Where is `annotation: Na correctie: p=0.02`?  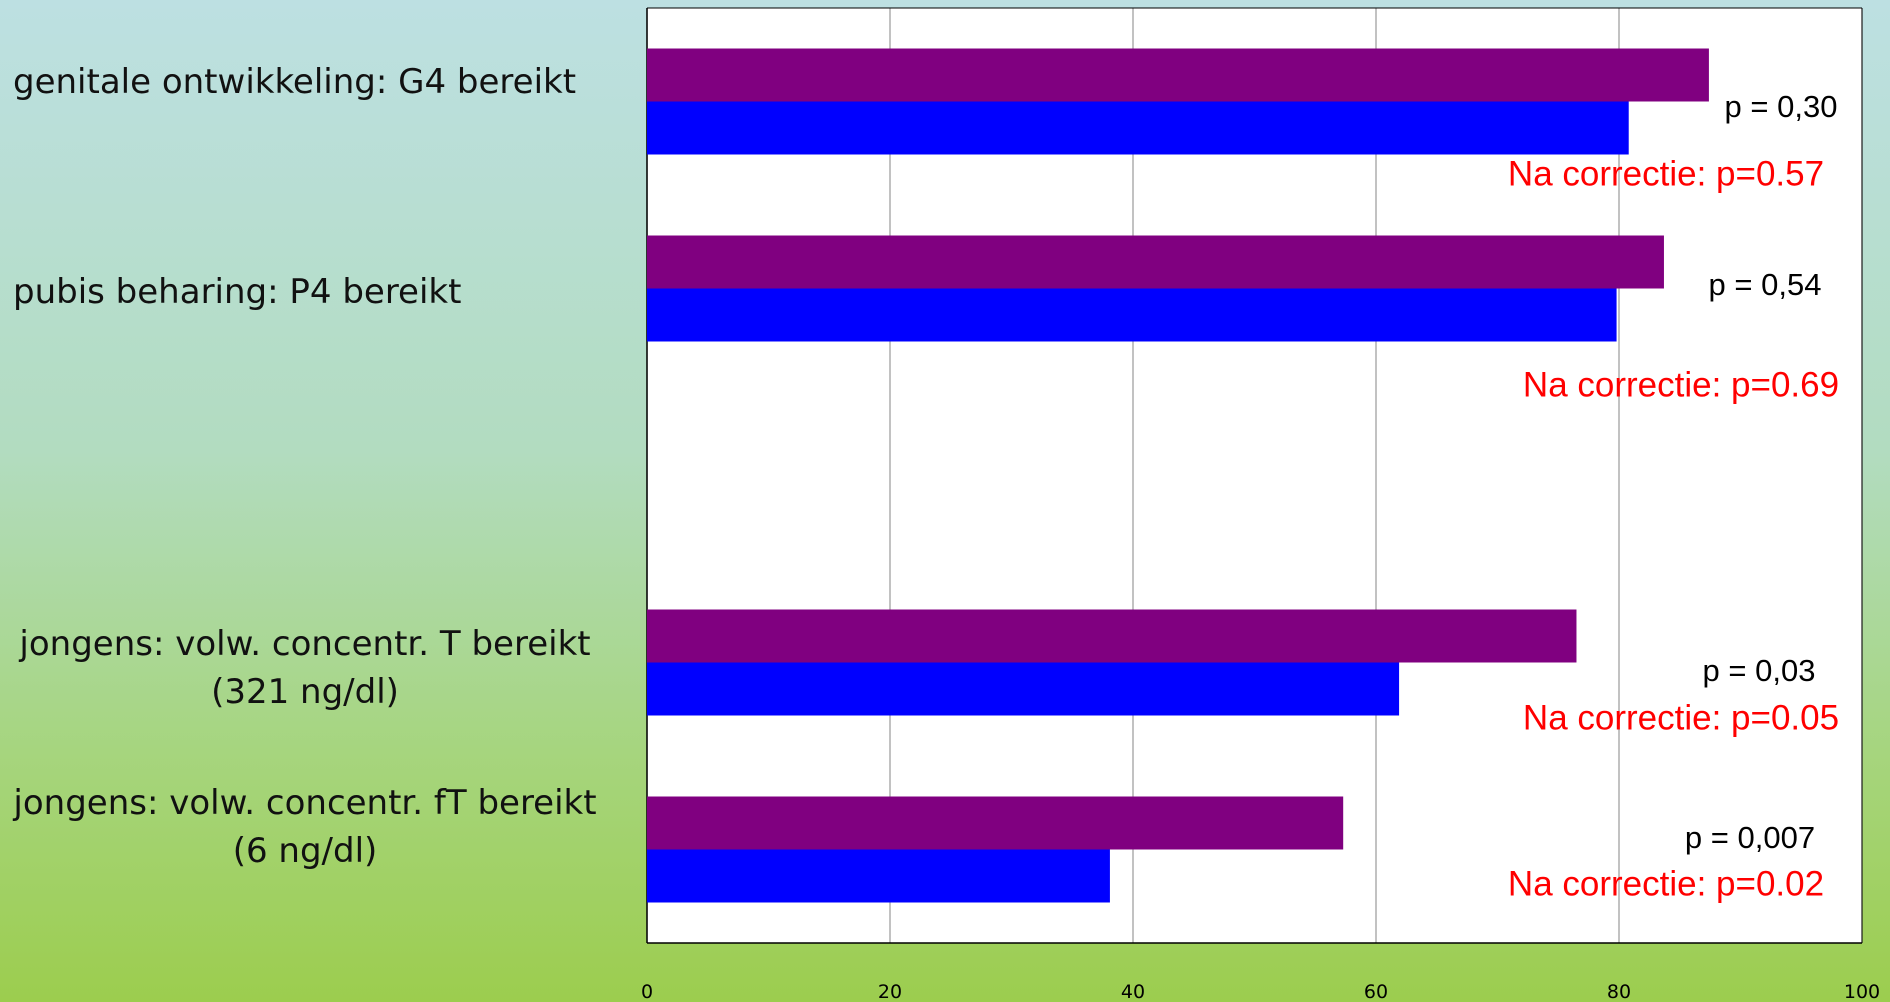 annotation: Na correctie: p=0.02 is located at coordinates (1666, 883).